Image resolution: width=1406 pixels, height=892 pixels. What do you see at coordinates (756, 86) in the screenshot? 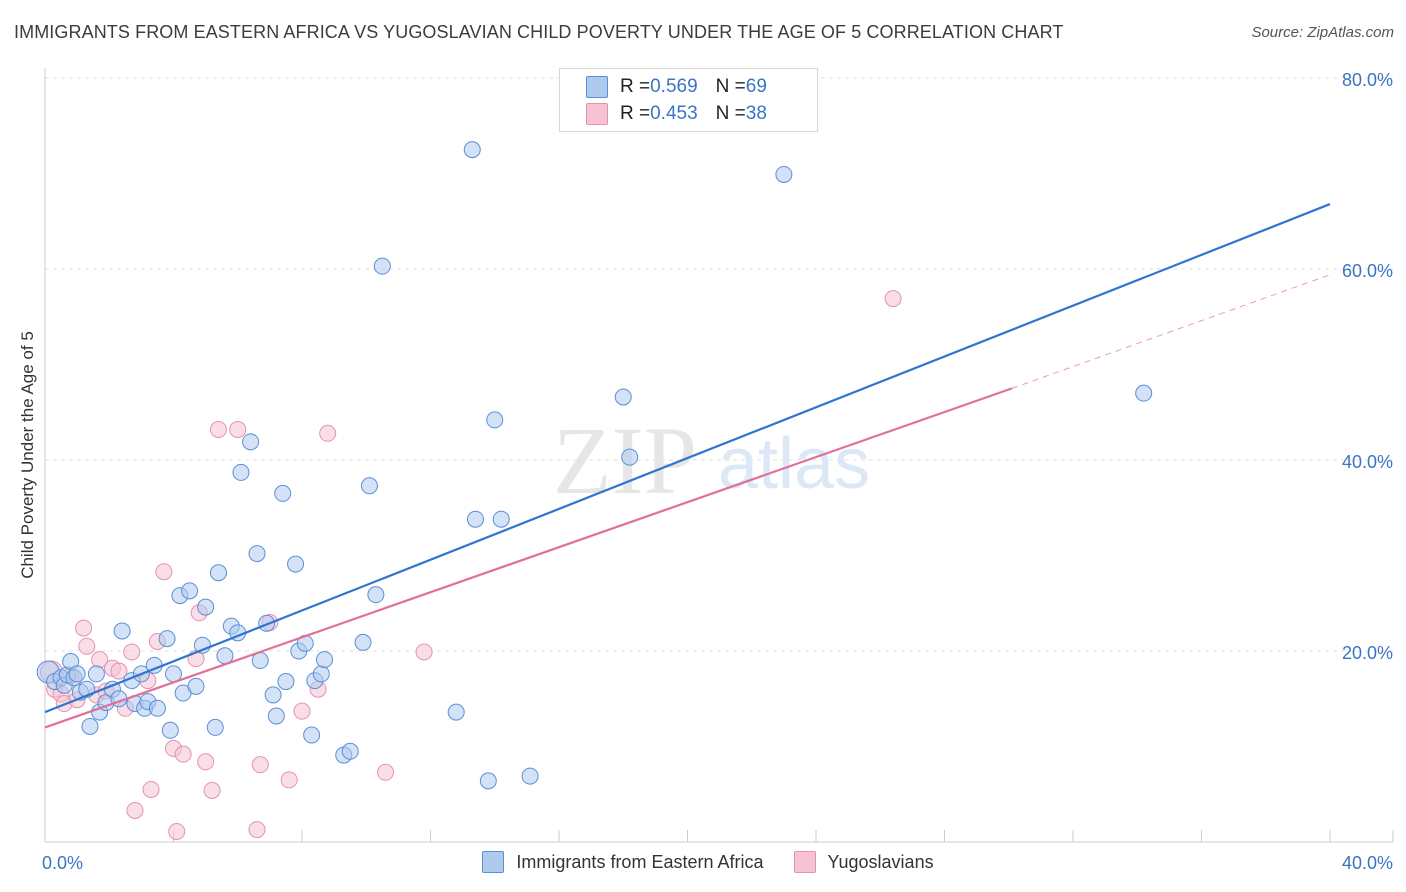
I see `n-value-blue: 69` at bounding box center [756, 86].